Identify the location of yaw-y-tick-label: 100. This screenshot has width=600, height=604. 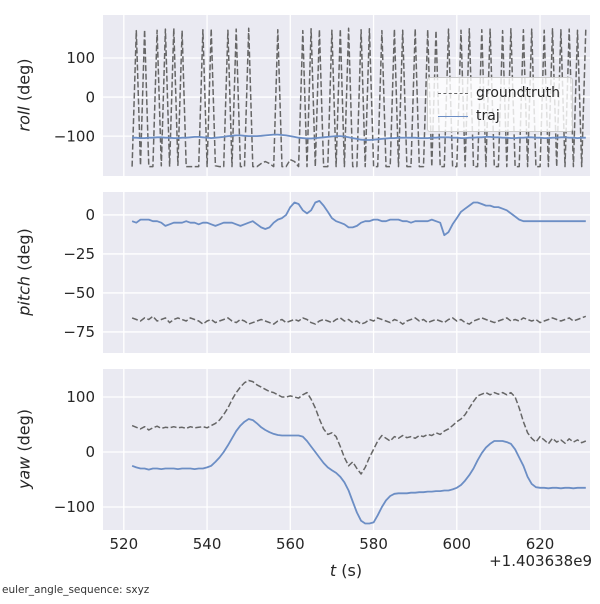
(80, 397).